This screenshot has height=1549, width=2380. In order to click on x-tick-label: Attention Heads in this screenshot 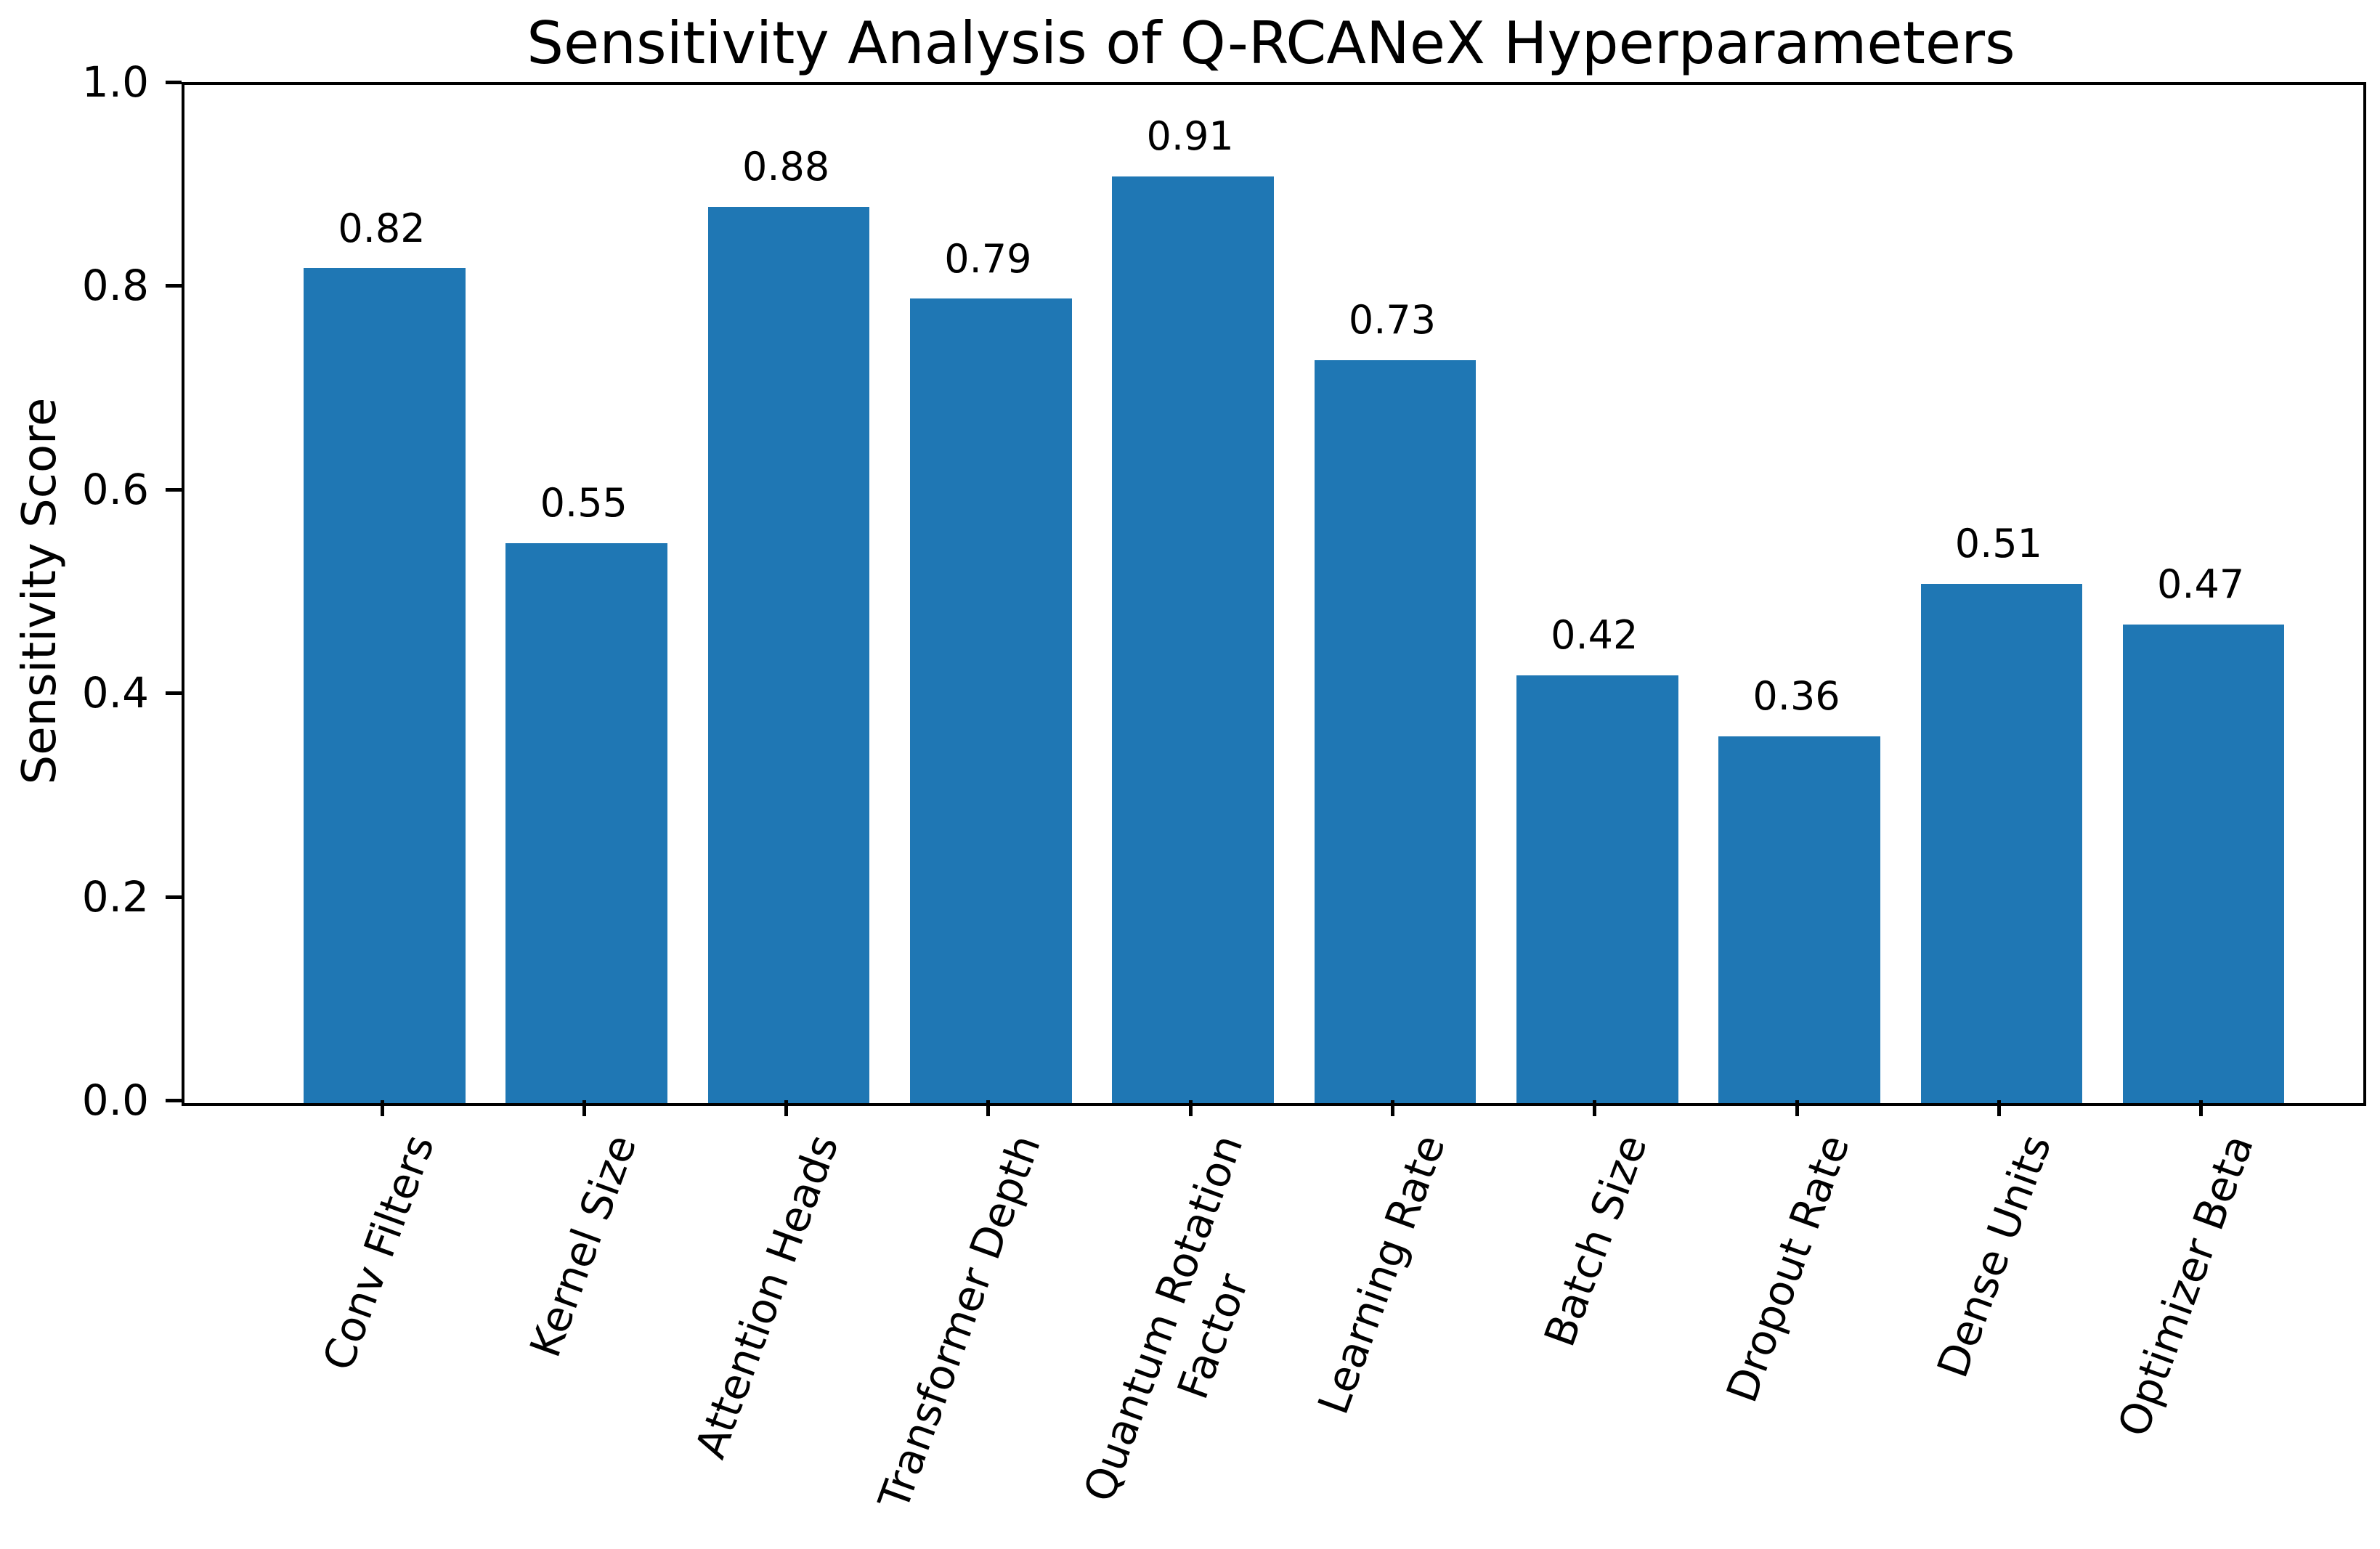, I will do `click(766, 1296)`.